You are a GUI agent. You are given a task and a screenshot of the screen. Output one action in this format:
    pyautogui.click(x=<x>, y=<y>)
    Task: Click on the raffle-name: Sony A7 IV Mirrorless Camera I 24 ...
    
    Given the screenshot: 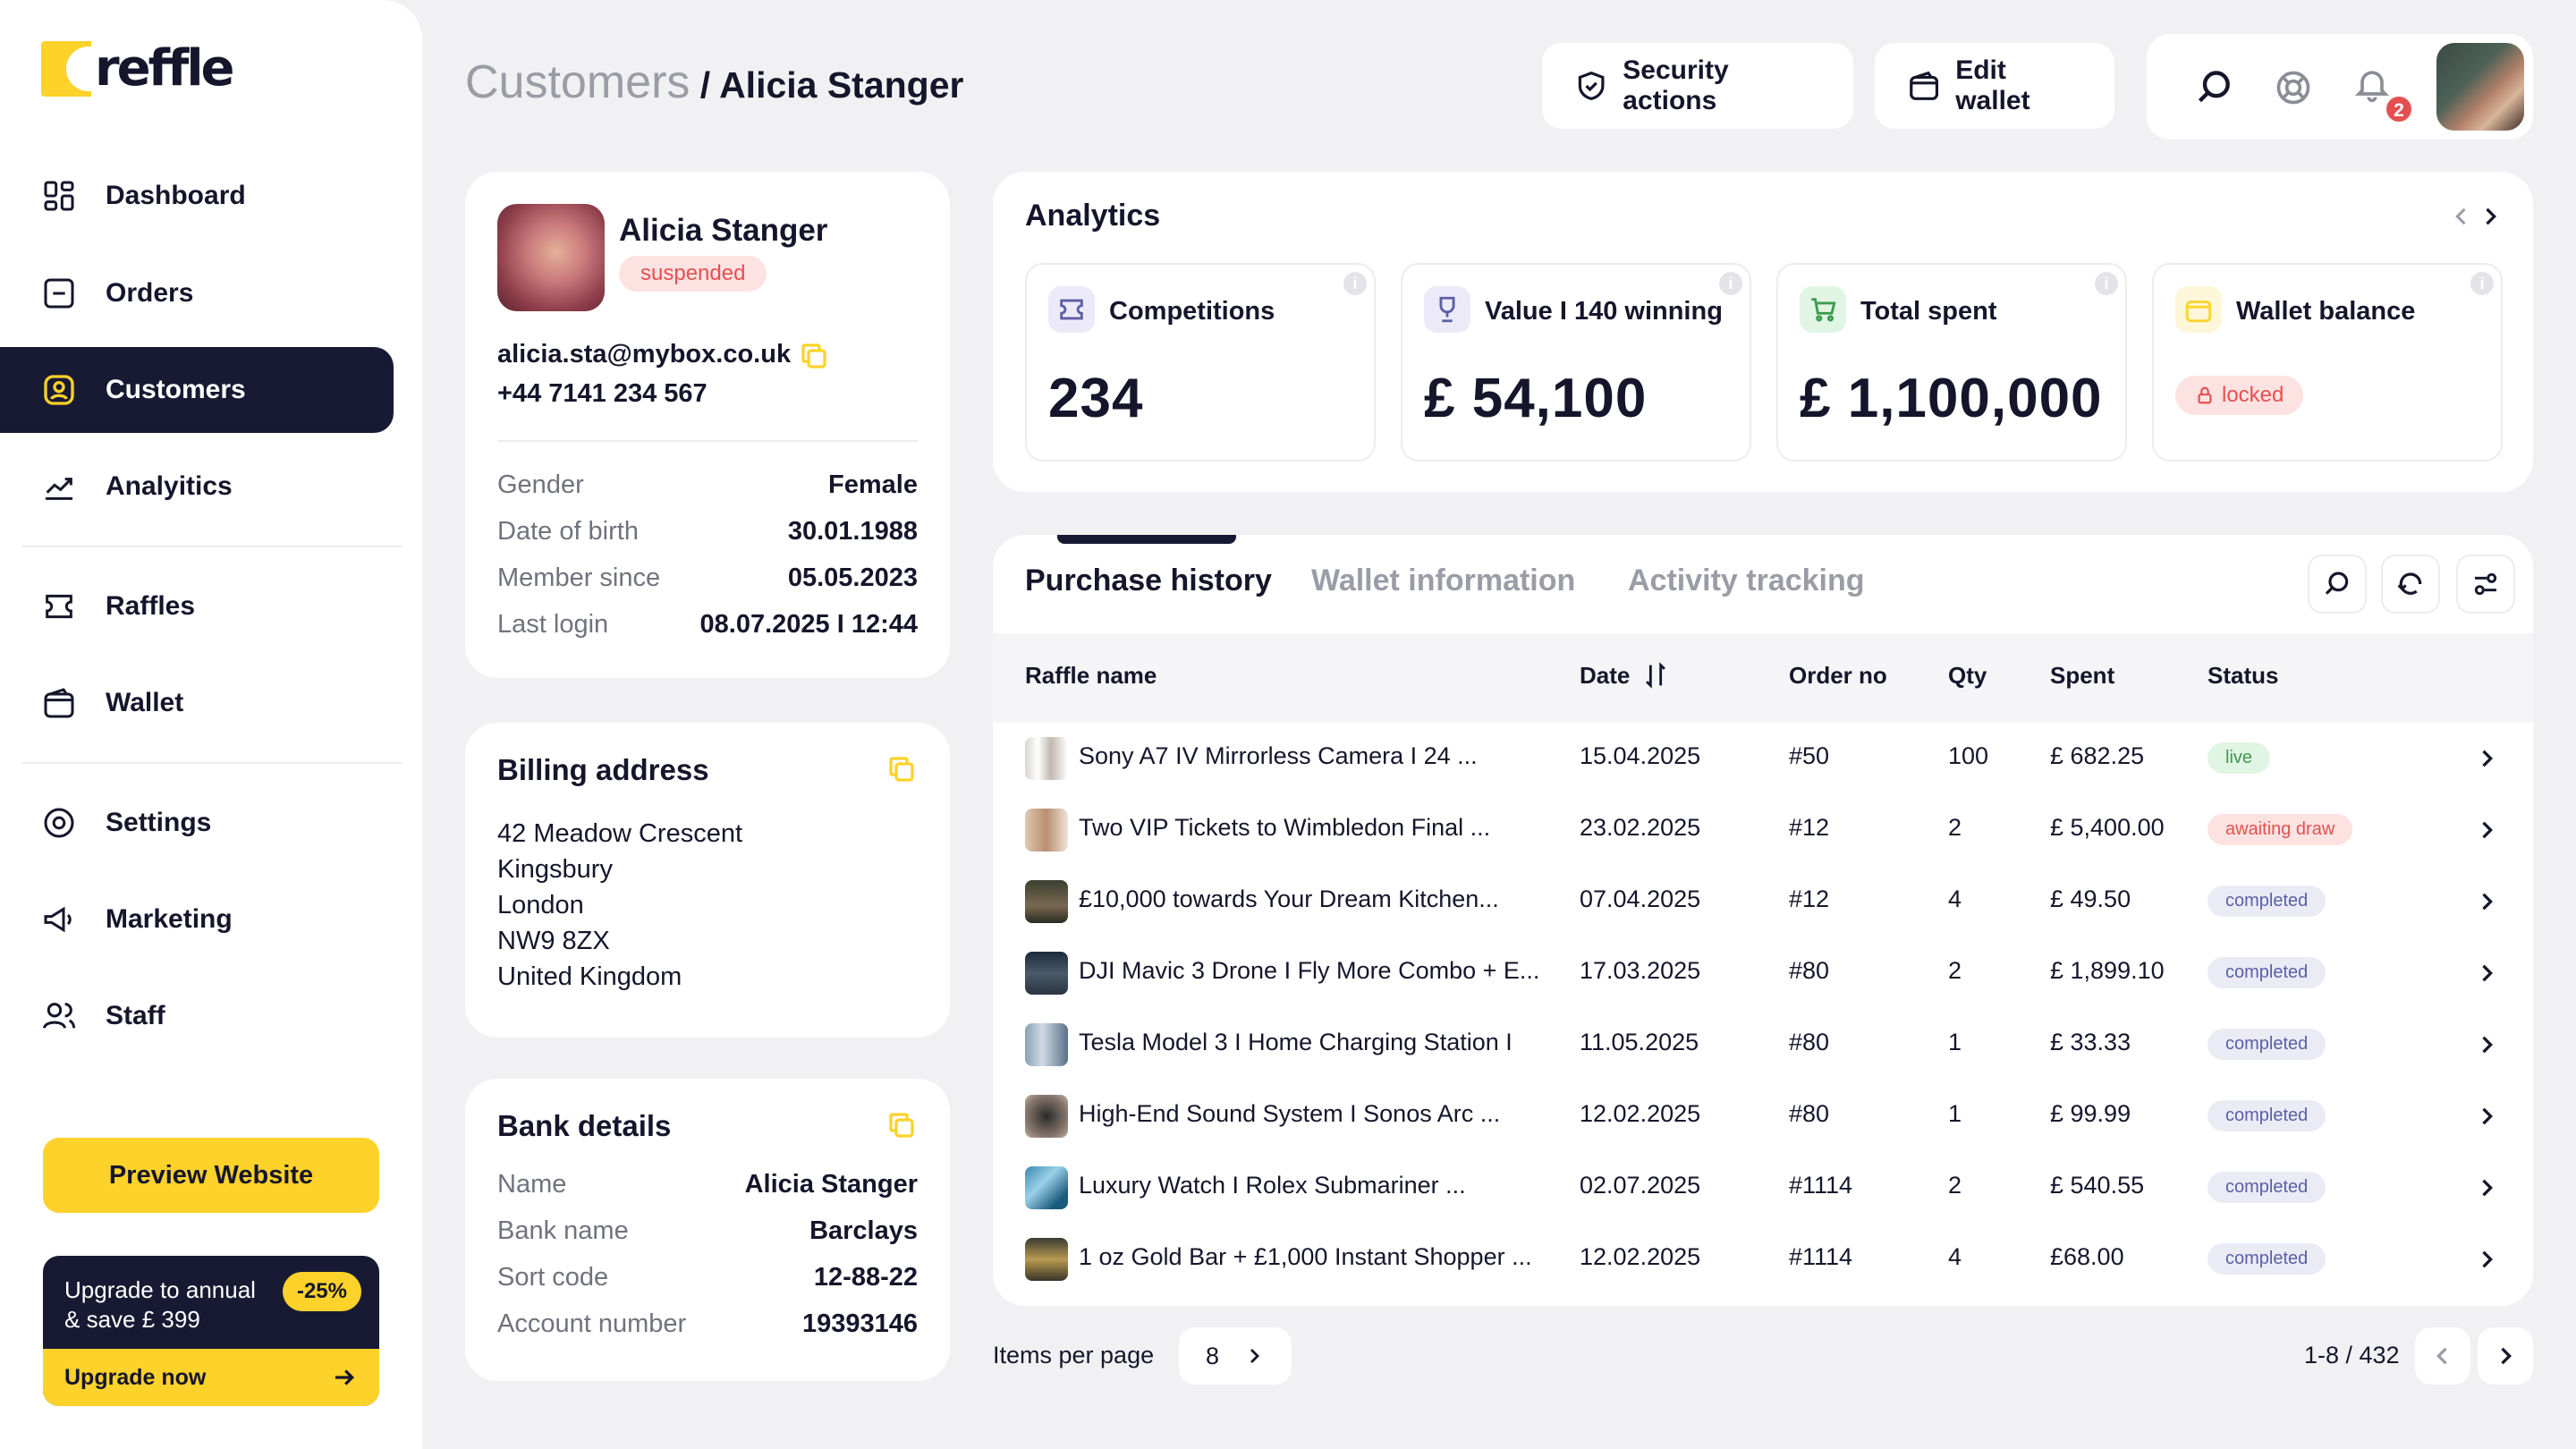 What is the action you would take?
    pyautogui.click(x=1278, y=755)
    